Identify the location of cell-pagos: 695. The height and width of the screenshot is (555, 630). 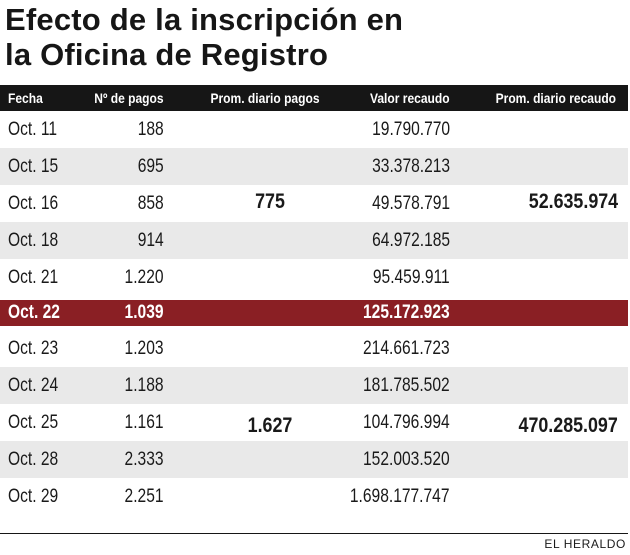
(151, 166).